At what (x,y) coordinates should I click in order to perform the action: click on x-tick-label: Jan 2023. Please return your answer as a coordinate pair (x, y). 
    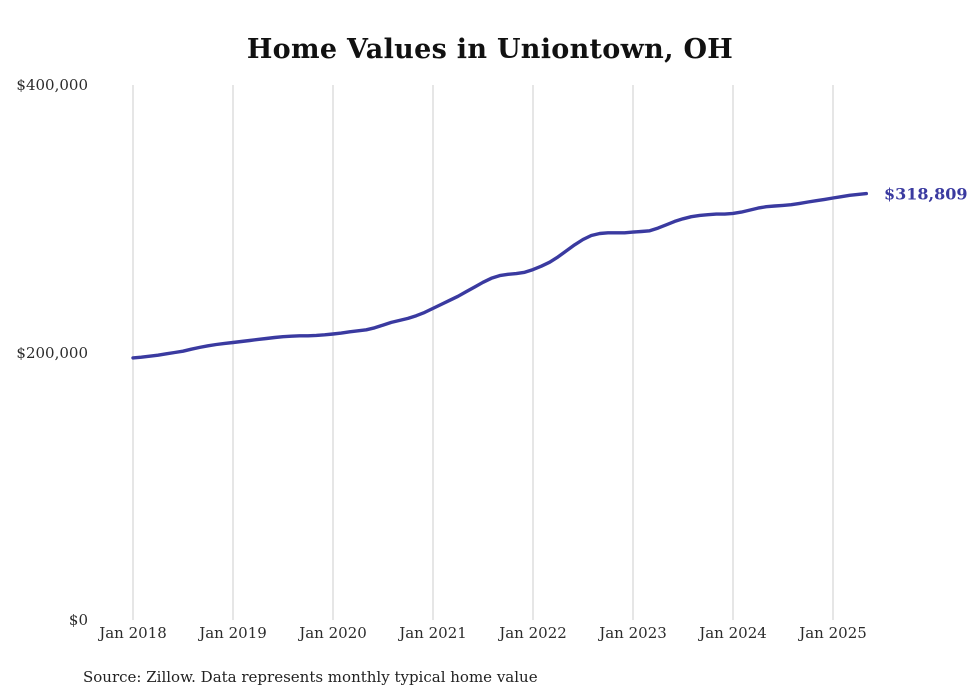
    Looking at the image, I should click on (633, 633).